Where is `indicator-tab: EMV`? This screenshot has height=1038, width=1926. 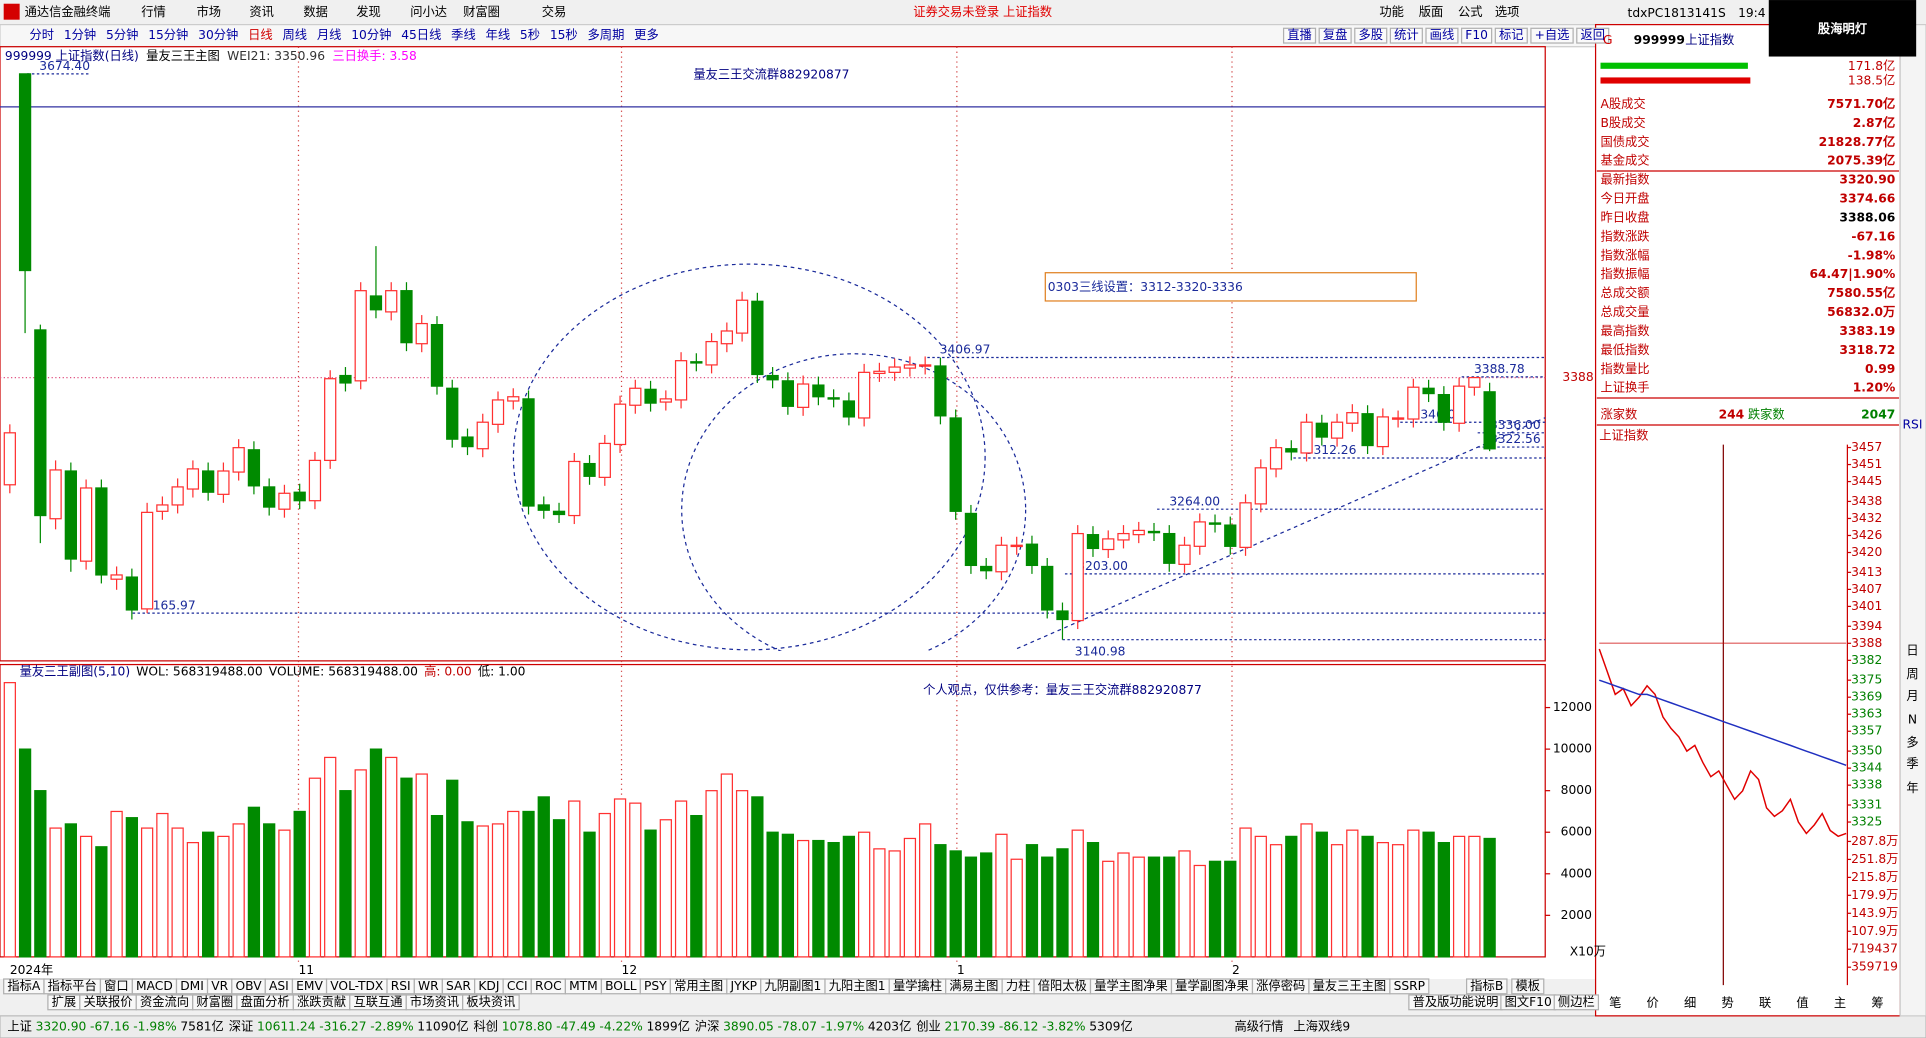 indicator-tab: EMV is located at coordinates (309, 986).